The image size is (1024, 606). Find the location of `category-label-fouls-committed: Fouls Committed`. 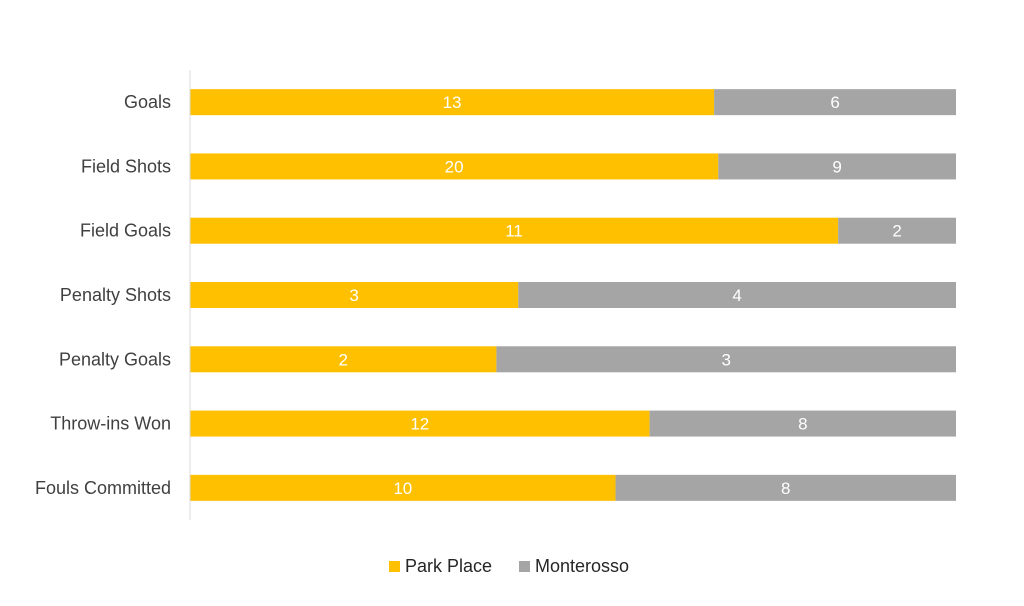

category-label-fouls-committed: Fouls Committed is located at coordinates (103, 488).